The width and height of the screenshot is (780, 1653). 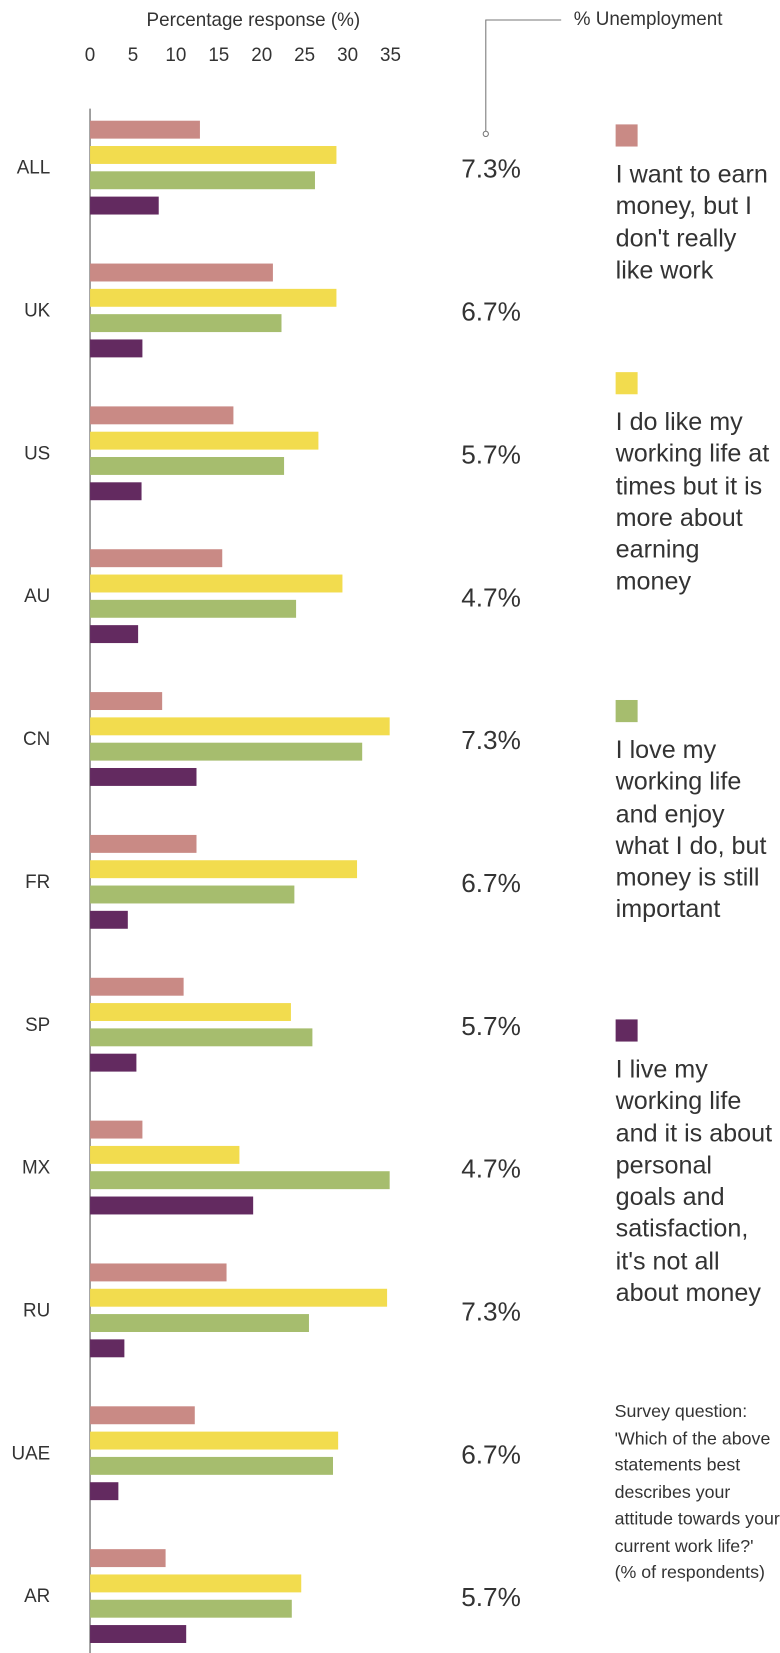 What do you see at coordinates (37, 1596) in the screenshot?
I see `category-label: AR` at bounding box center [37, 1596].